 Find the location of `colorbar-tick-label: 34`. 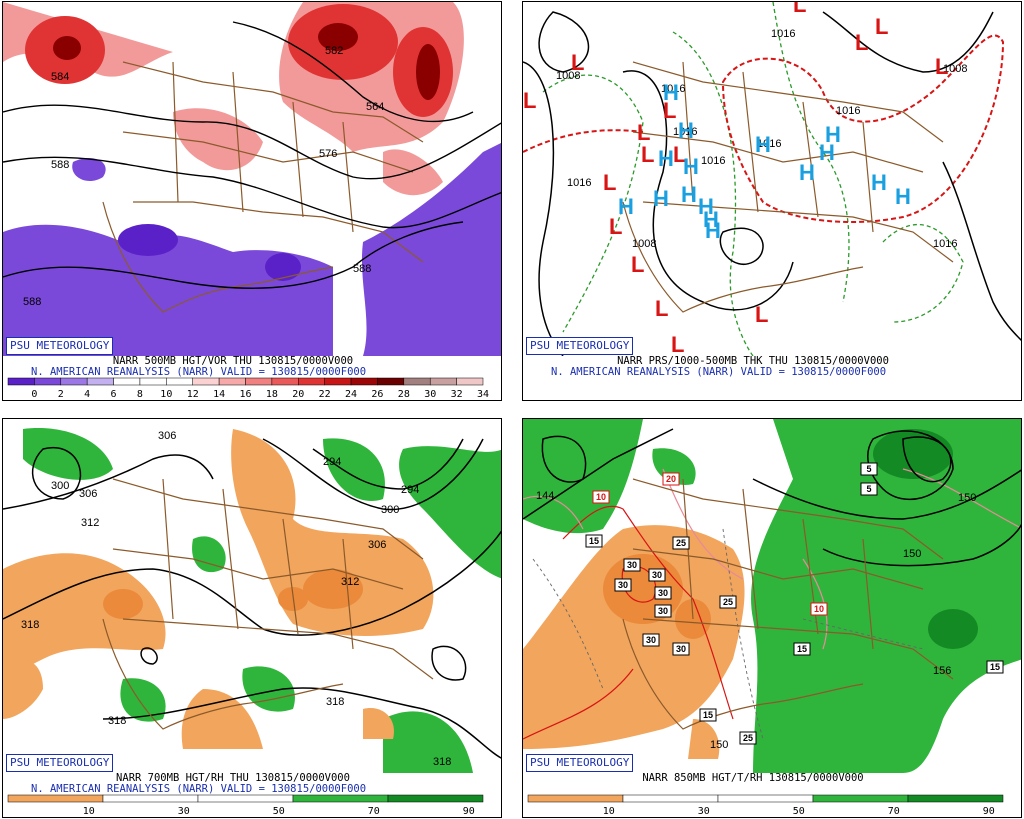

colorbar-tick-label: 34 is located at coordinates (483, 394).